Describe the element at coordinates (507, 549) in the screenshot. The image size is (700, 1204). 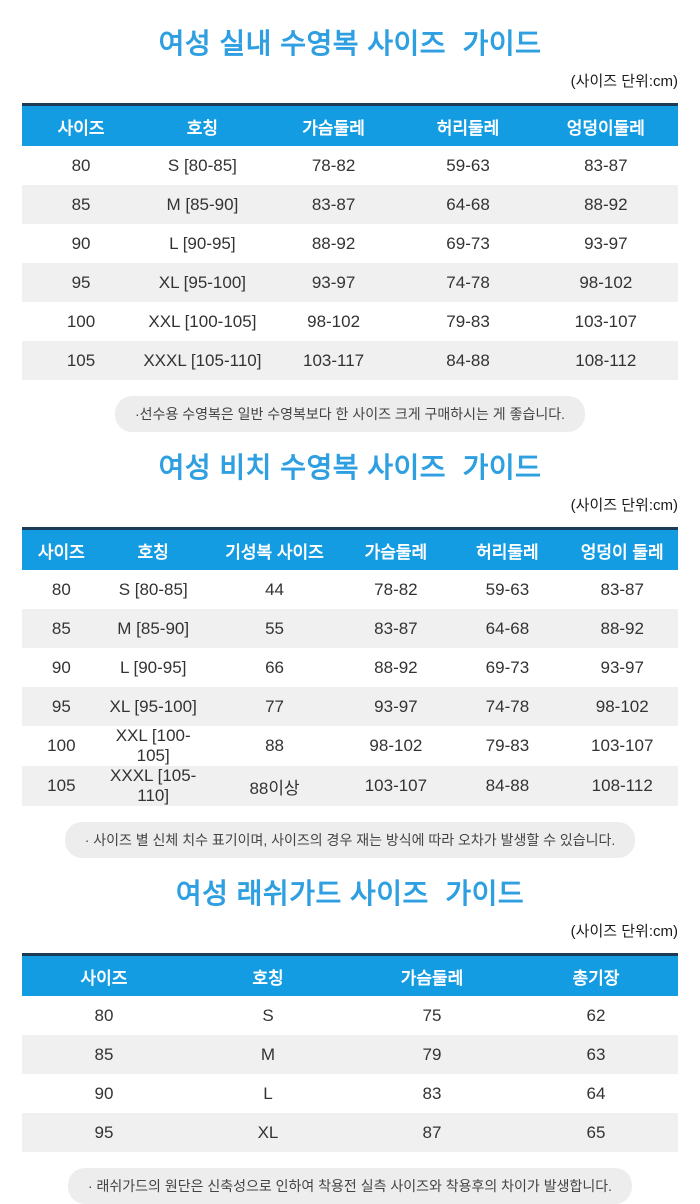
I see `column-header: 허리둘레` at that location.